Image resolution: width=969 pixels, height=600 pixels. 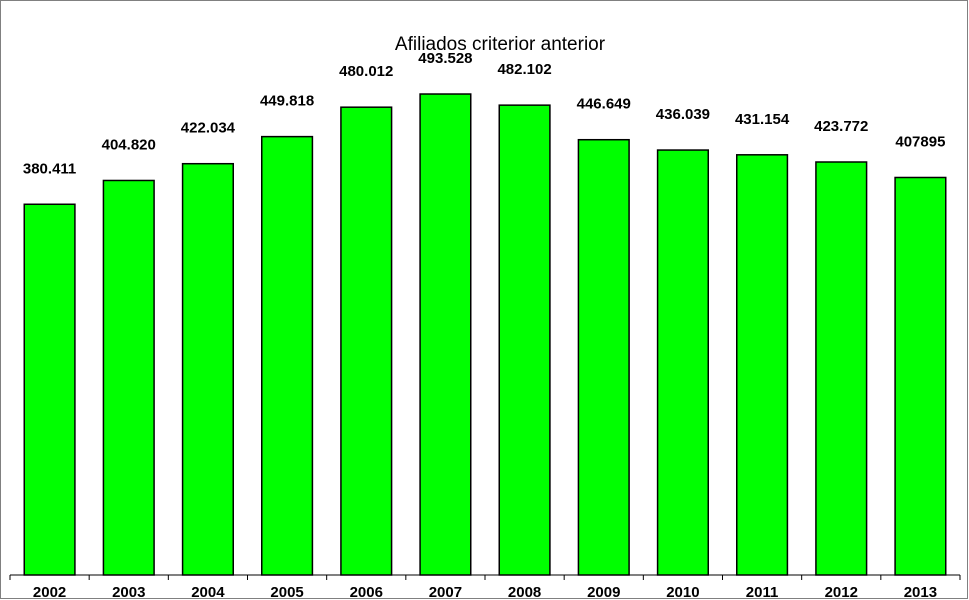 What do you see at coordinates (603, 357) in the screenshot?
I see `bar-2009` at bounding box center [603, 357].